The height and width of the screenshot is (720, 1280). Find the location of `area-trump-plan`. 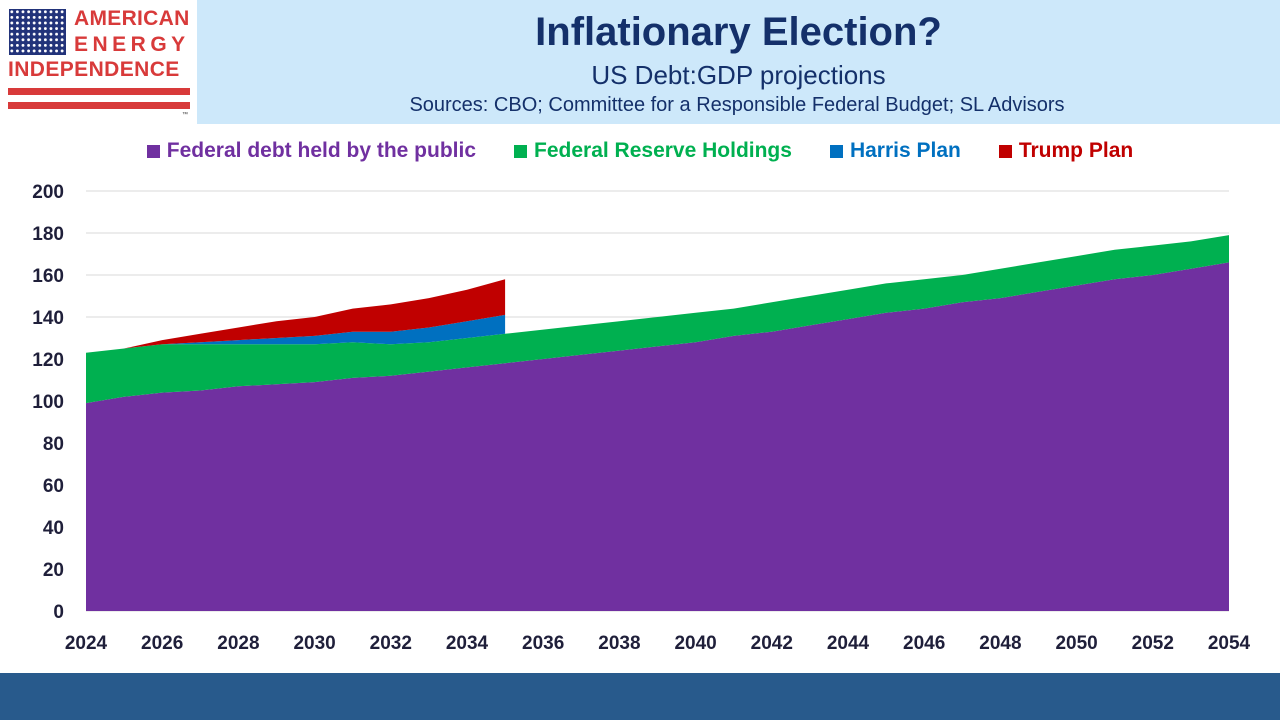

area-trump-plan is located at coordinates (296, 316).